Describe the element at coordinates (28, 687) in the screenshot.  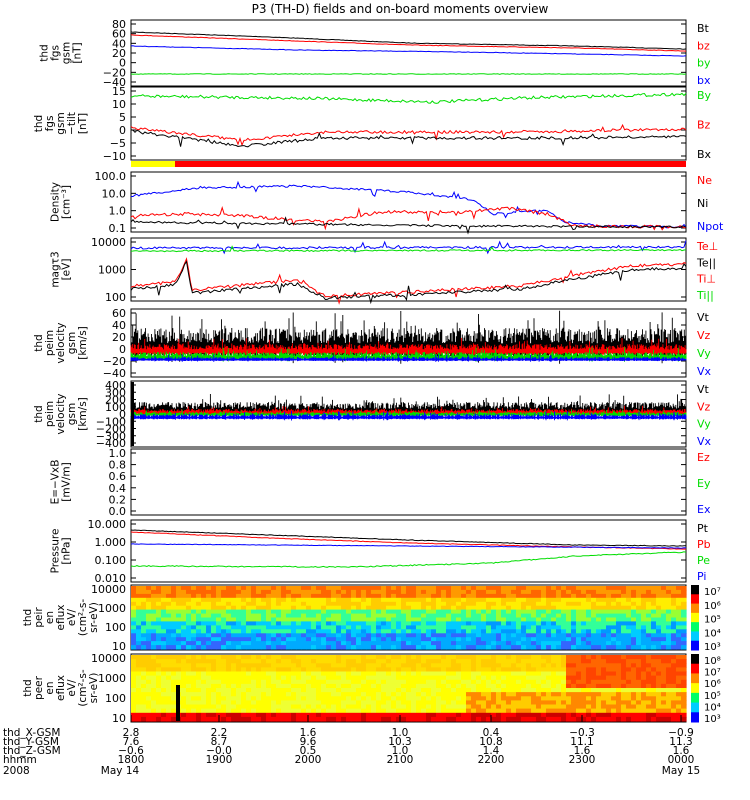
I see `y-label-line: thd` at that location.